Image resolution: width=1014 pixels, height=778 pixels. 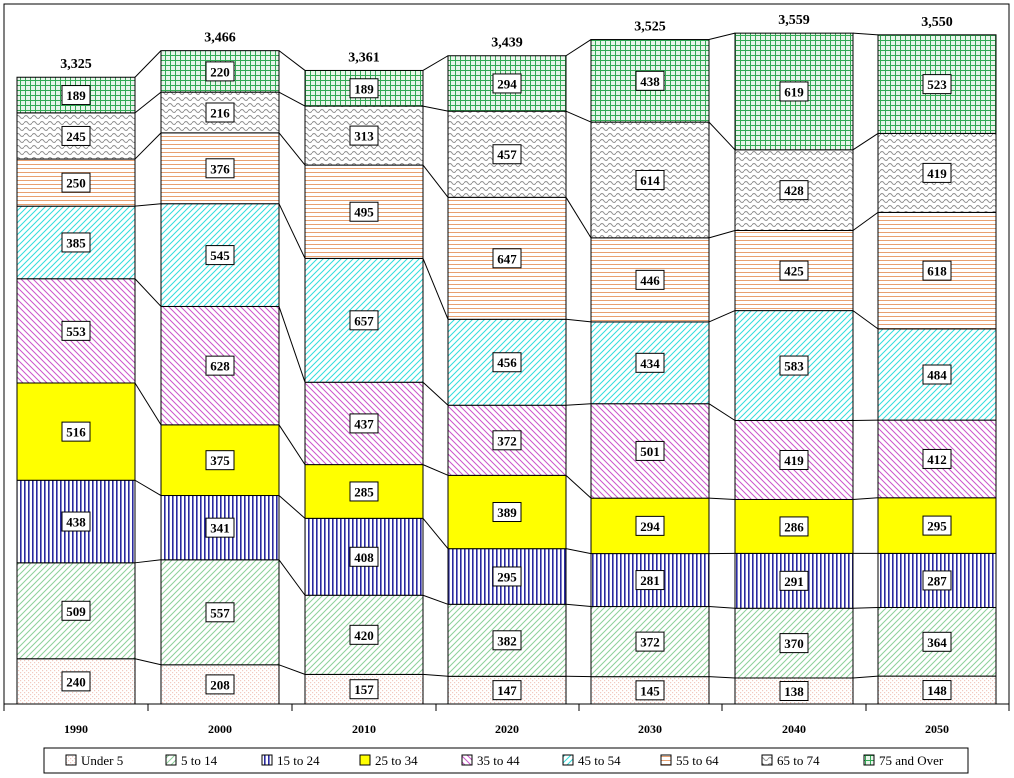 I want to click on data-label-75-and-over-2030: 438, so click(x=650, y=81).